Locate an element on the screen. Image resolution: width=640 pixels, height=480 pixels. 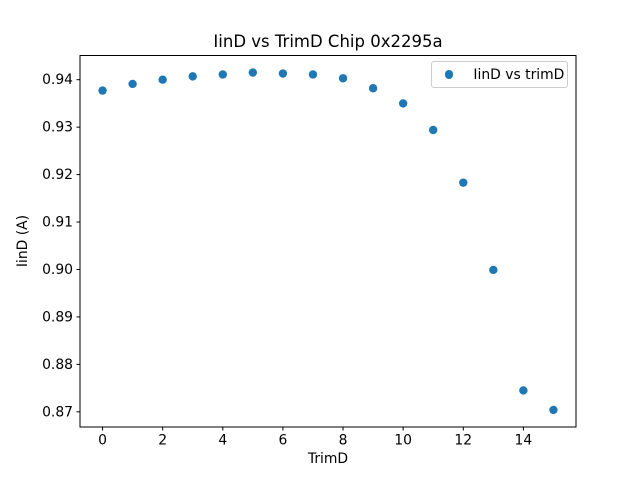
legend-label: IinD vs trimD is located at coordinates (519, 74).